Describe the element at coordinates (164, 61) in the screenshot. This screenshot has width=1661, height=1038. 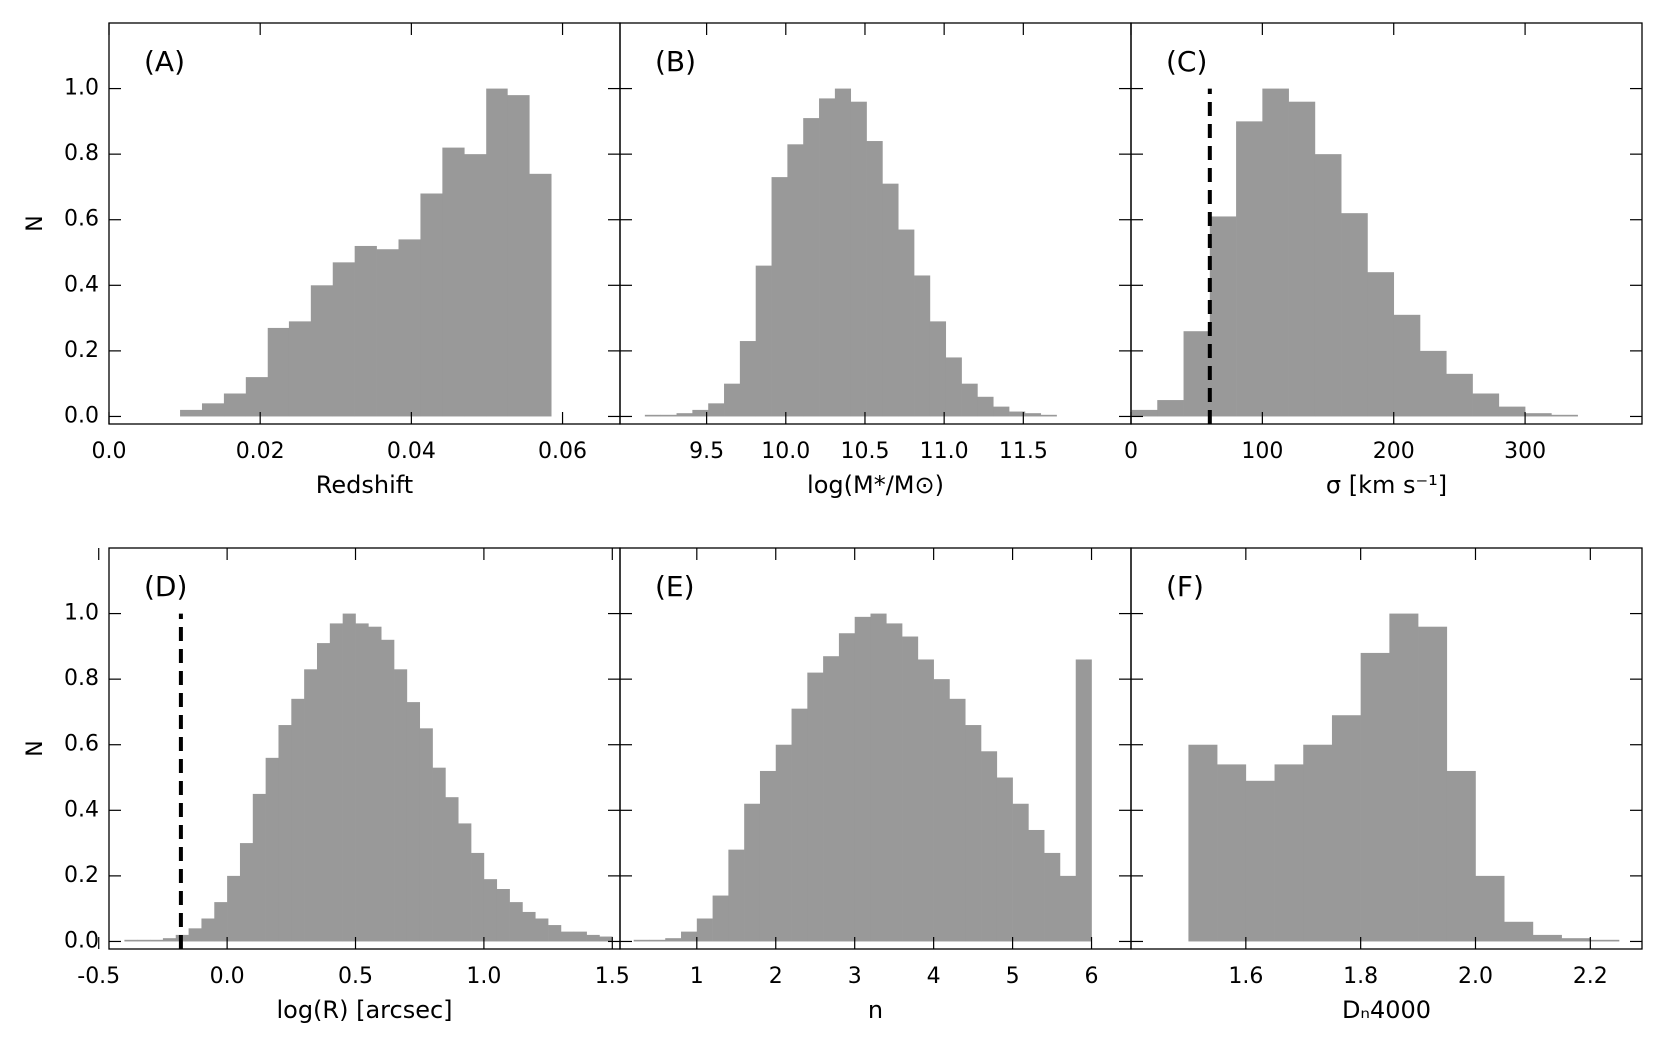
I see `panel-label: (A)` at that location.